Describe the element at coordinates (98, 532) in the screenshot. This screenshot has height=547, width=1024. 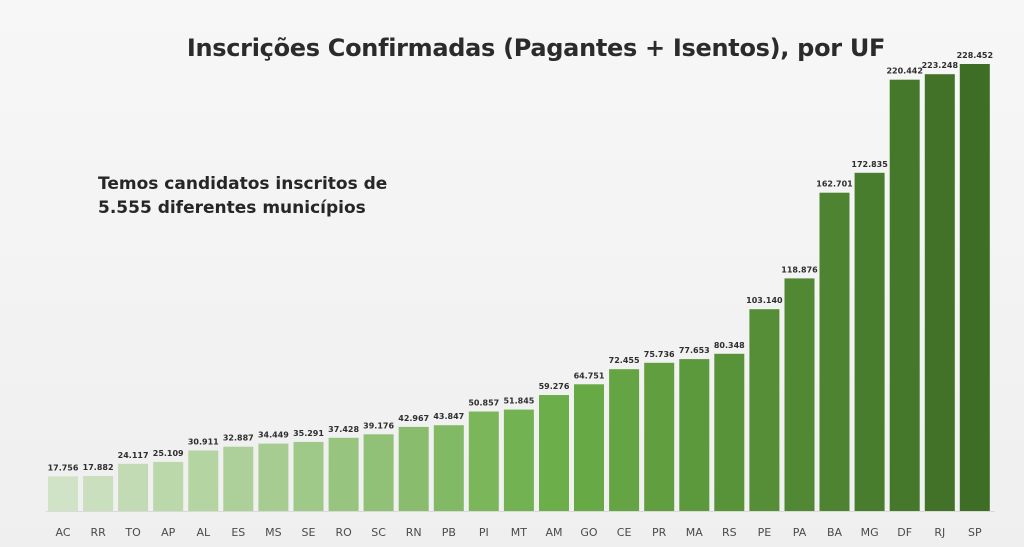
I see `tick-label-rr: RR` at that location.